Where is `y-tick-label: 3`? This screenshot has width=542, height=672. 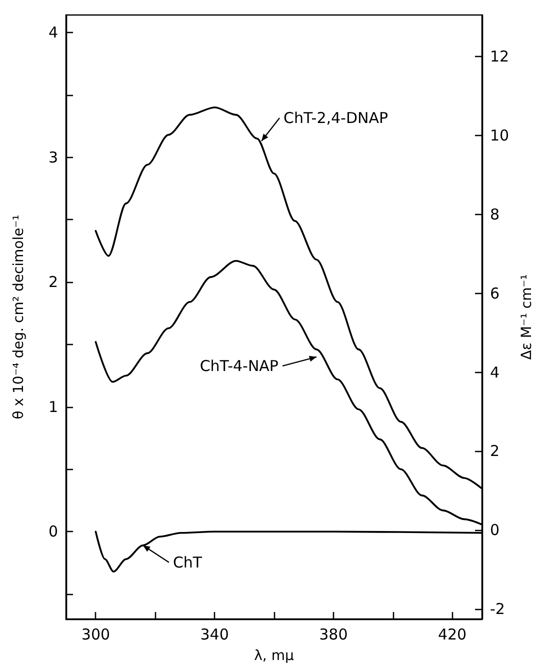
y-tick-label: 3 is located at coordinates (53, 157).